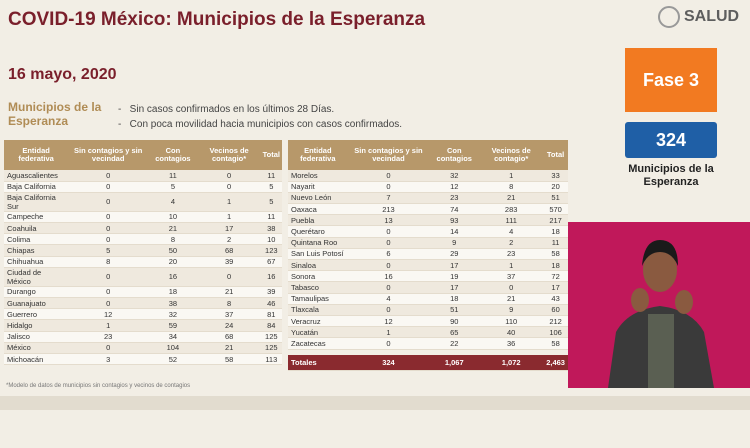 This screenshot has width=750, height=448. Describe the element at coordinates (229, 155) in the screenshot. I see `column-header: Vecinos de contagio*` at that location.